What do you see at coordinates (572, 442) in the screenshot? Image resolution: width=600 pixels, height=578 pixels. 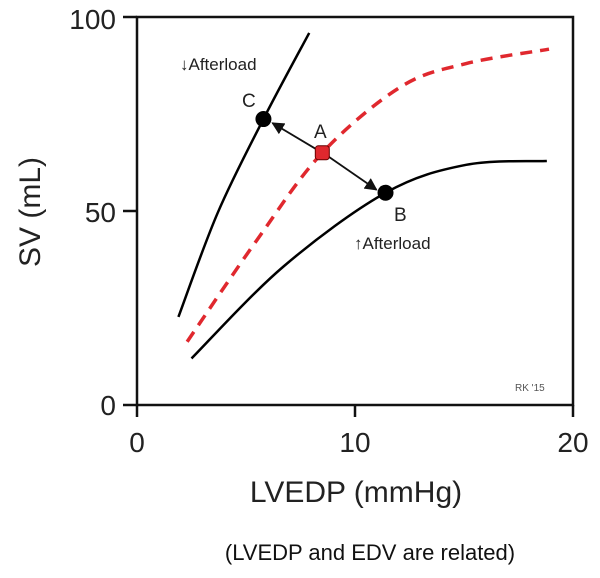 I see `x-tick-20: 20` at bounding box center [572, 442].